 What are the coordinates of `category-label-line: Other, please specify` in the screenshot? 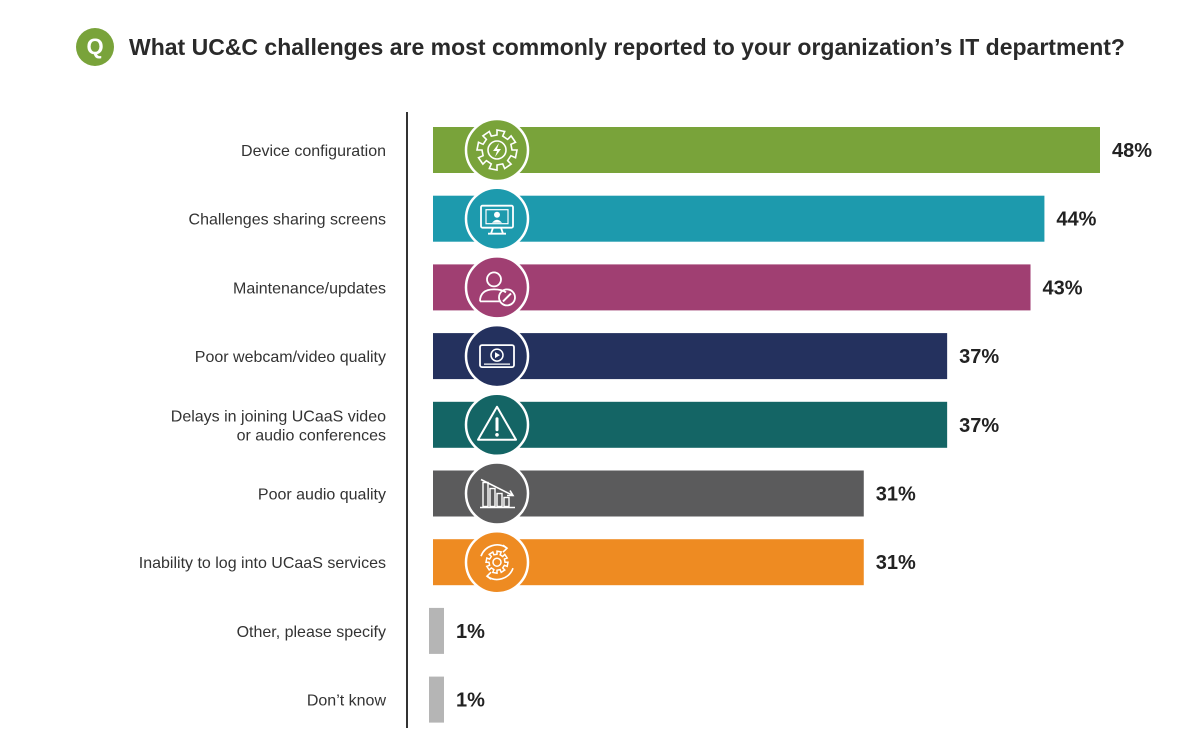 It's located at (311, 632).